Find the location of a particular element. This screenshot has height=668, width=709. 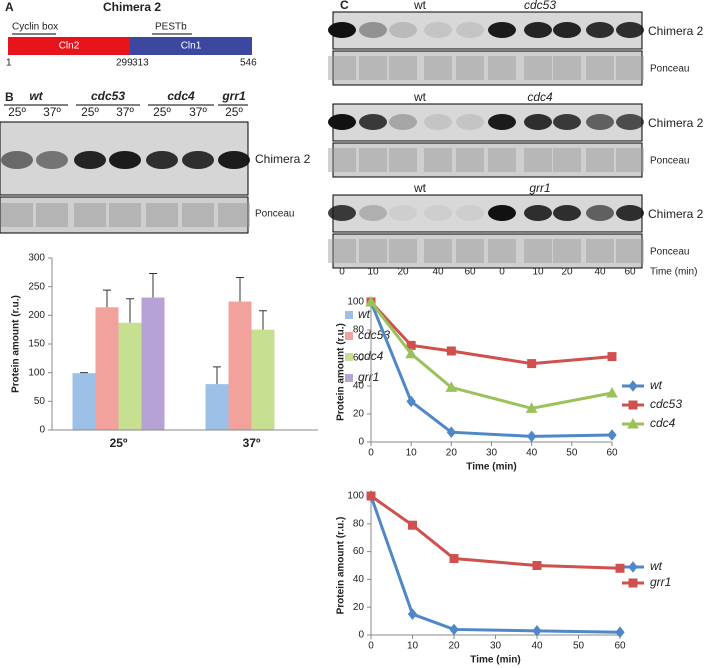

y-tick-label: 300 is located at coordinates (36, 258).